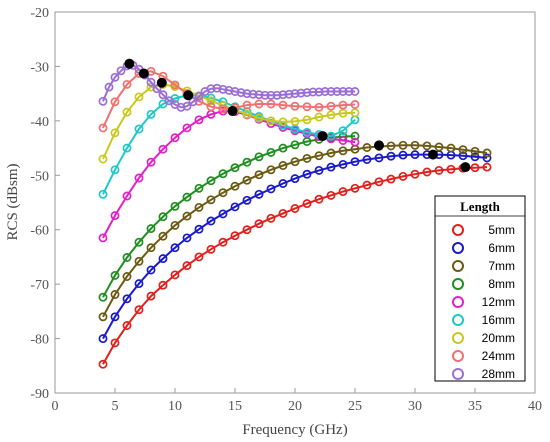  What do you see at coordinates (480, 206) in the screenshot?
I see `legend-title: Length` at bounding box center [480, 206].